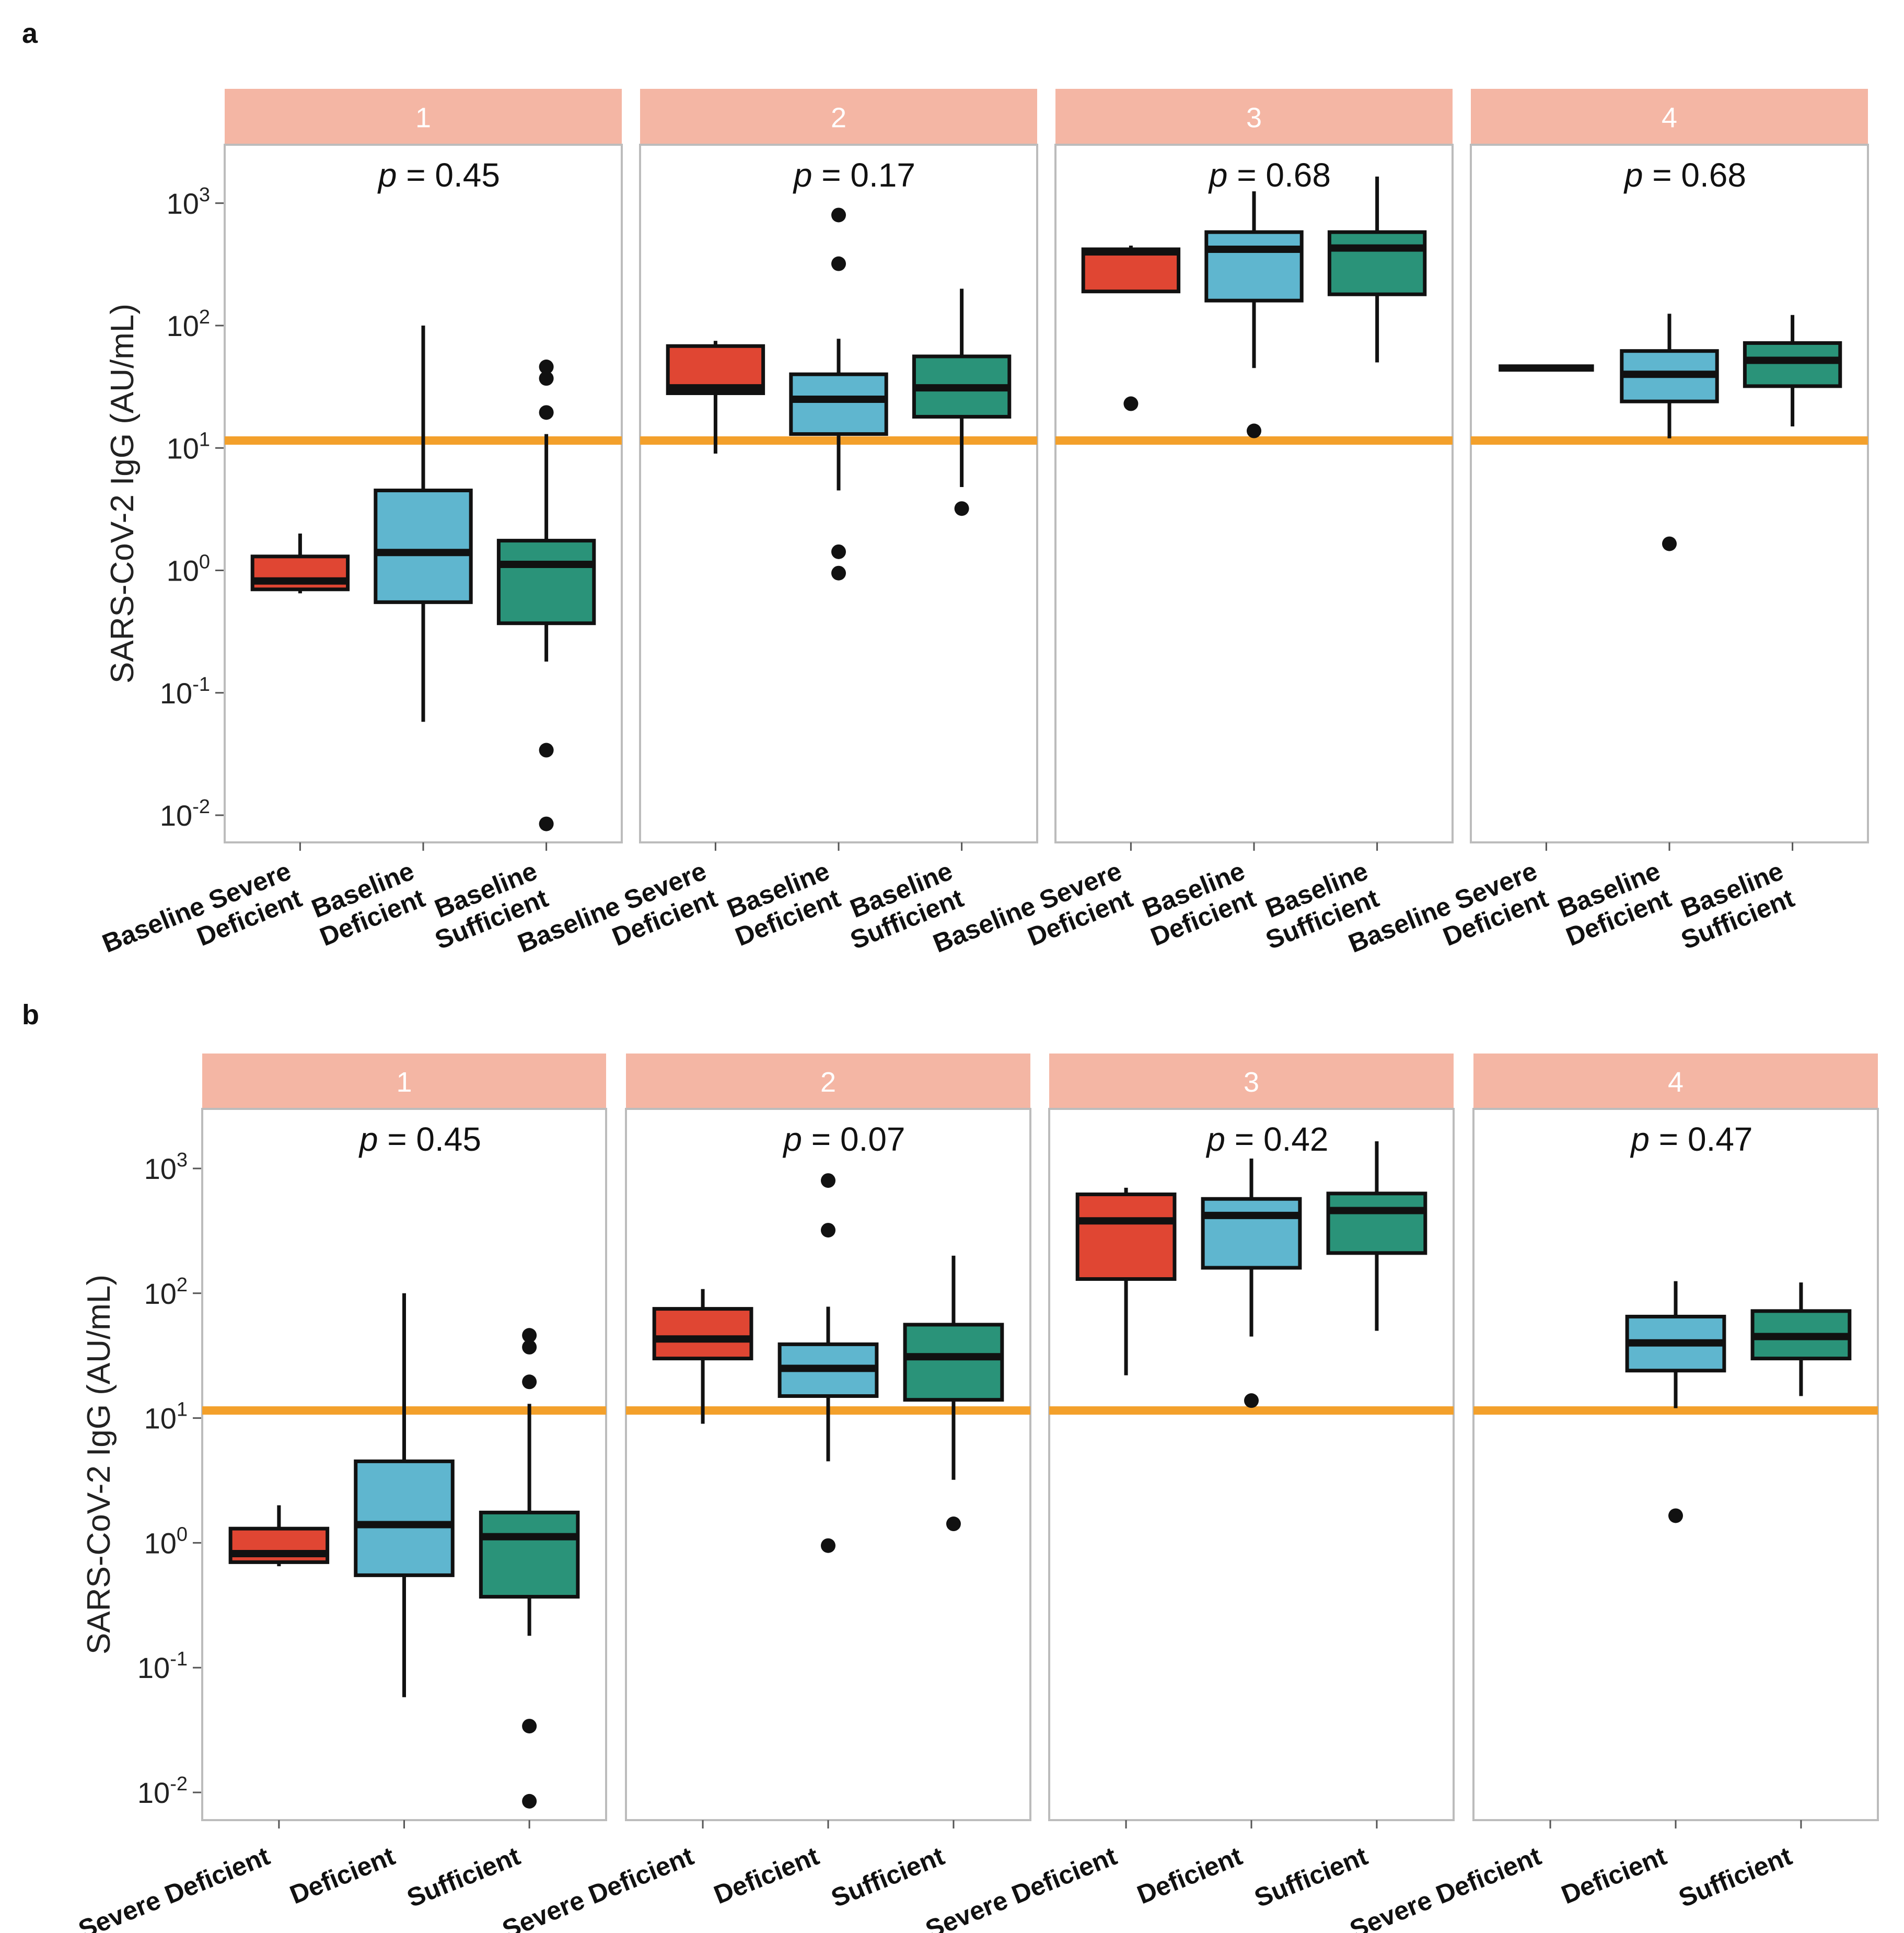 The height and width of the screenshot is (1933, 1904). I want to click on category-label: BaselineSufficient, so click(1732, 905).